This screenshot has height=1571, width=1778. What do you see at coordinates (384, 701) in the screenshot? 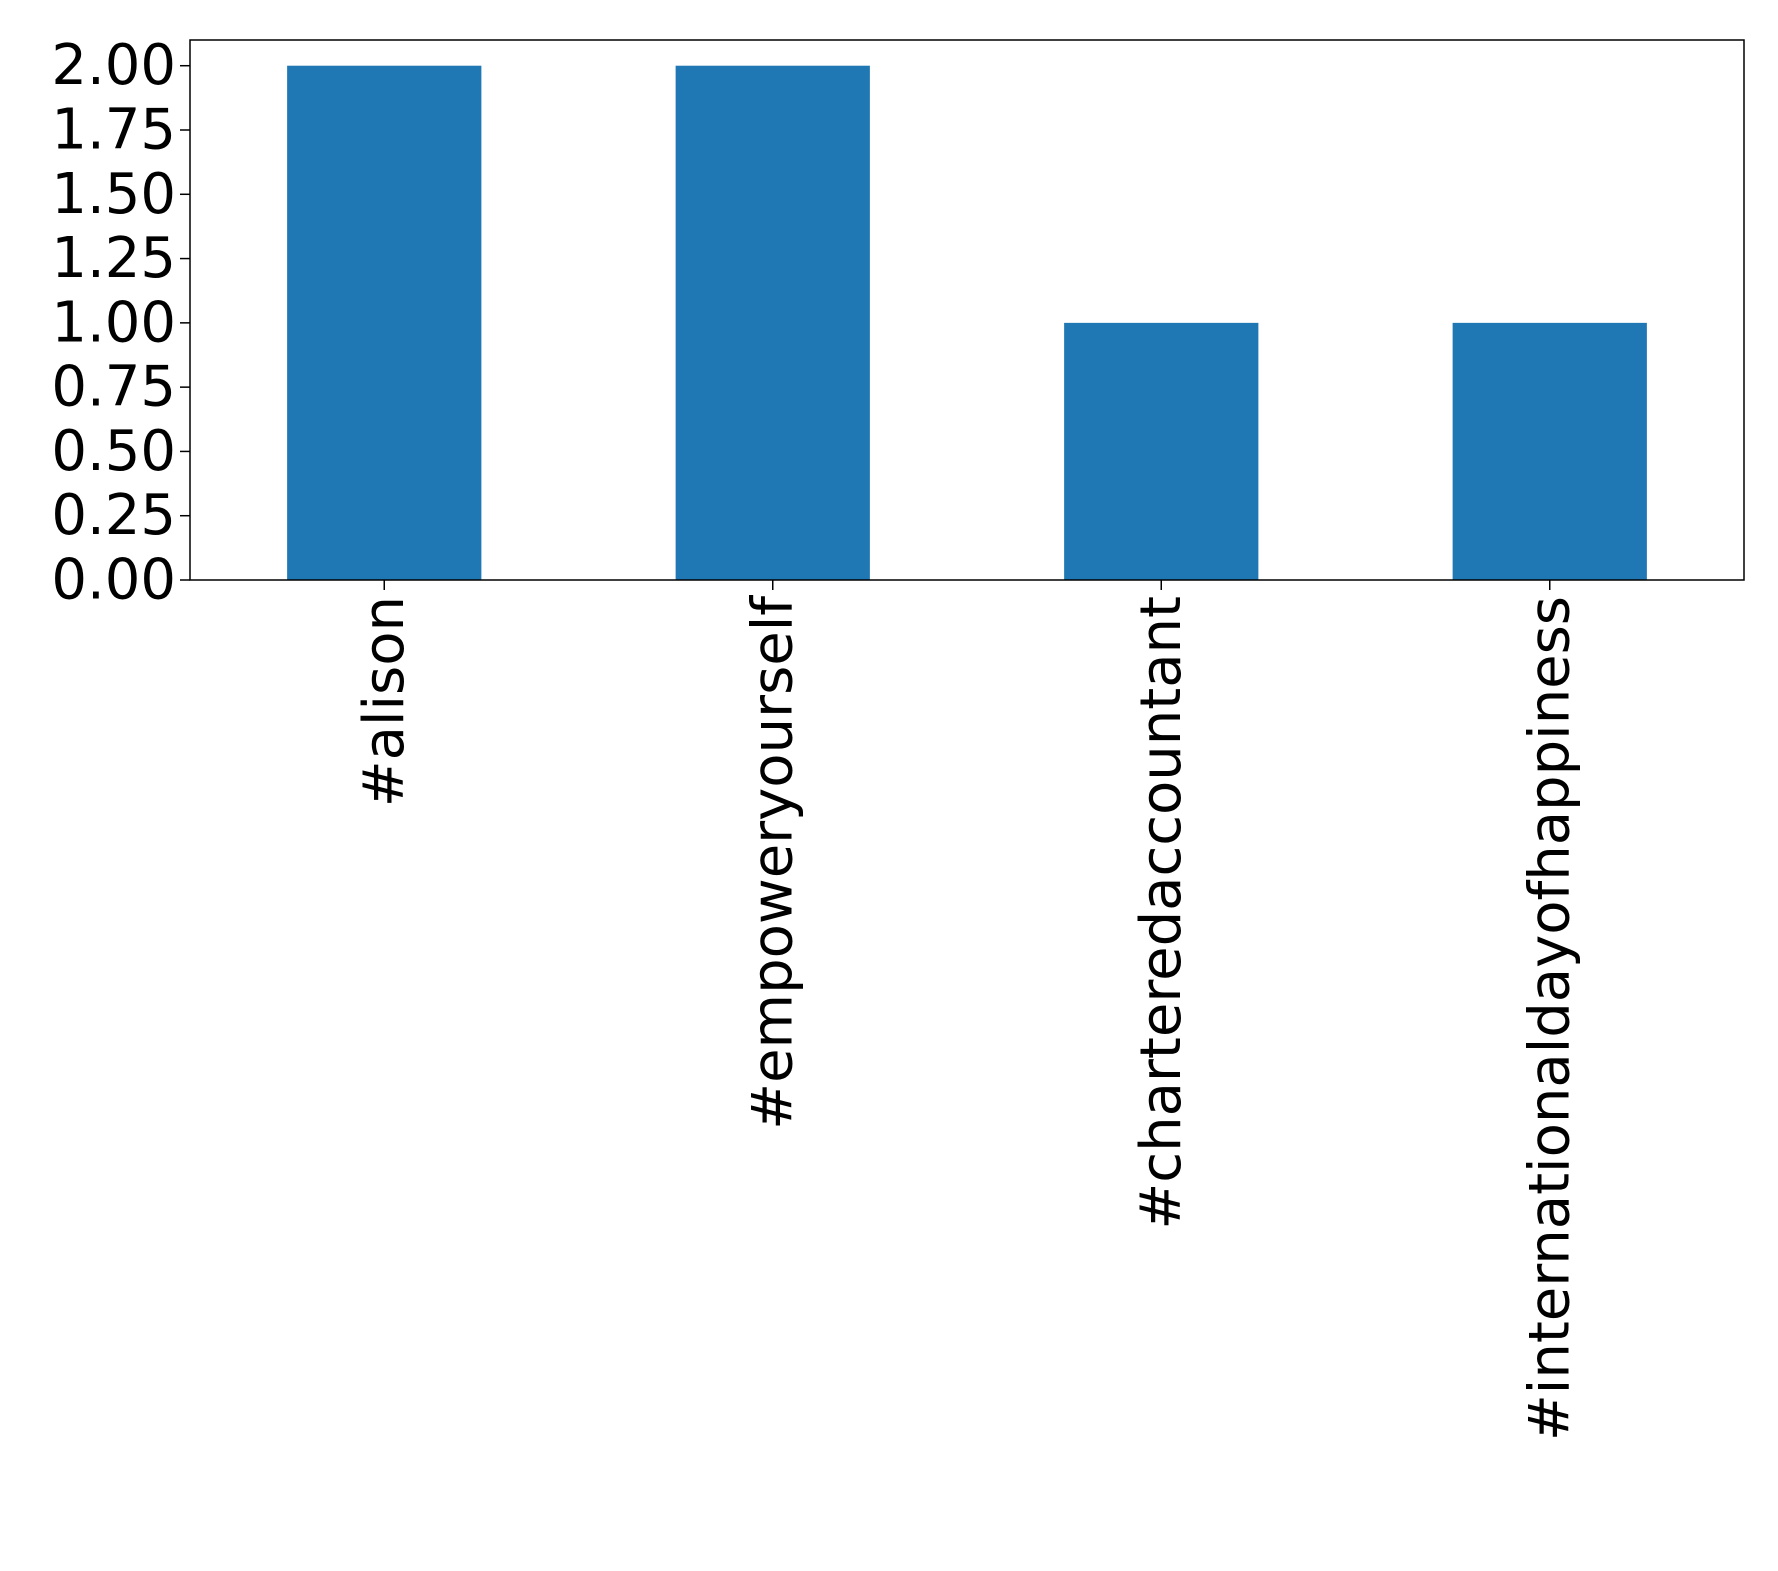
I see `x-tick-label-alison: #alison` at bounding box center [384, 701].